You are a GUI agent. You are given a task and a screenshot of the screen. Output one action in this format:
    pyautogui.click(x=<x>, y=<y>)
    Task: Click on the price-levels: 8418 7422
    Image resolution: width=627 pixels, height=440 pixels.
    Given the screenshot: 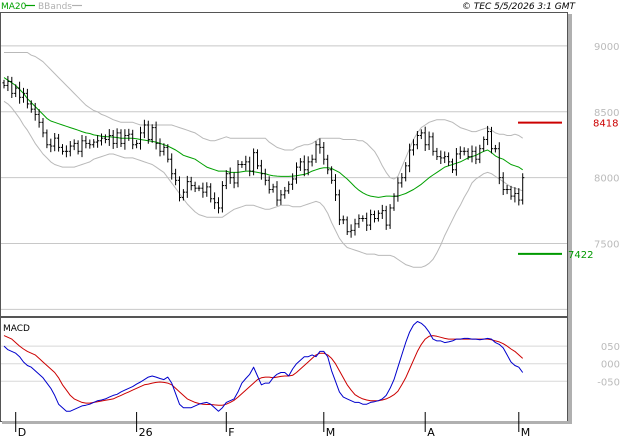 What is the action you would take?
    pyautogui.click(x=568, y=190)
    